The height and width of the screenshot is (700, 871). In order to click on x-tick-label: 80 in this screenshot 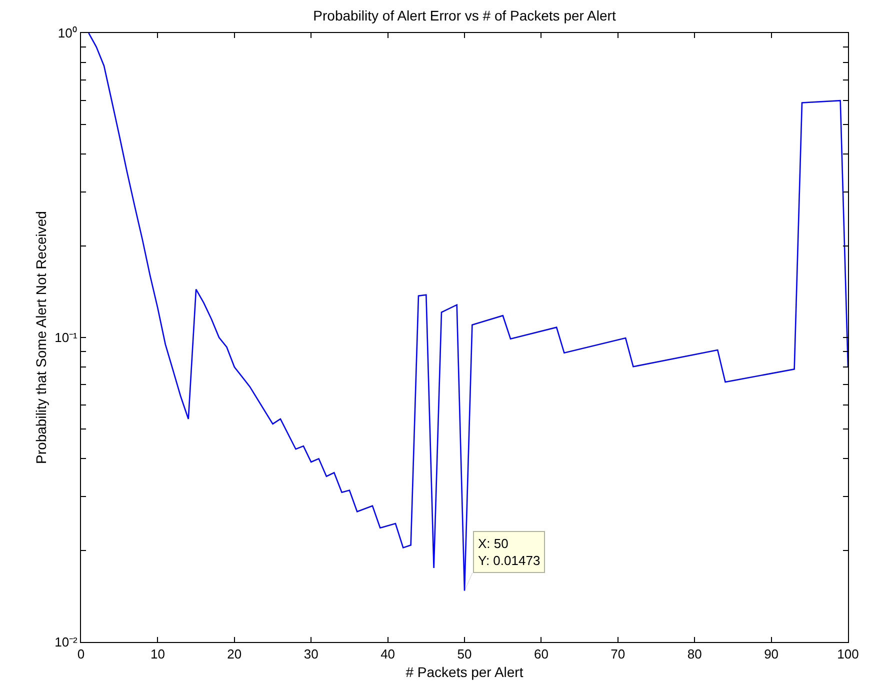, I will do `click(694, 654)`.